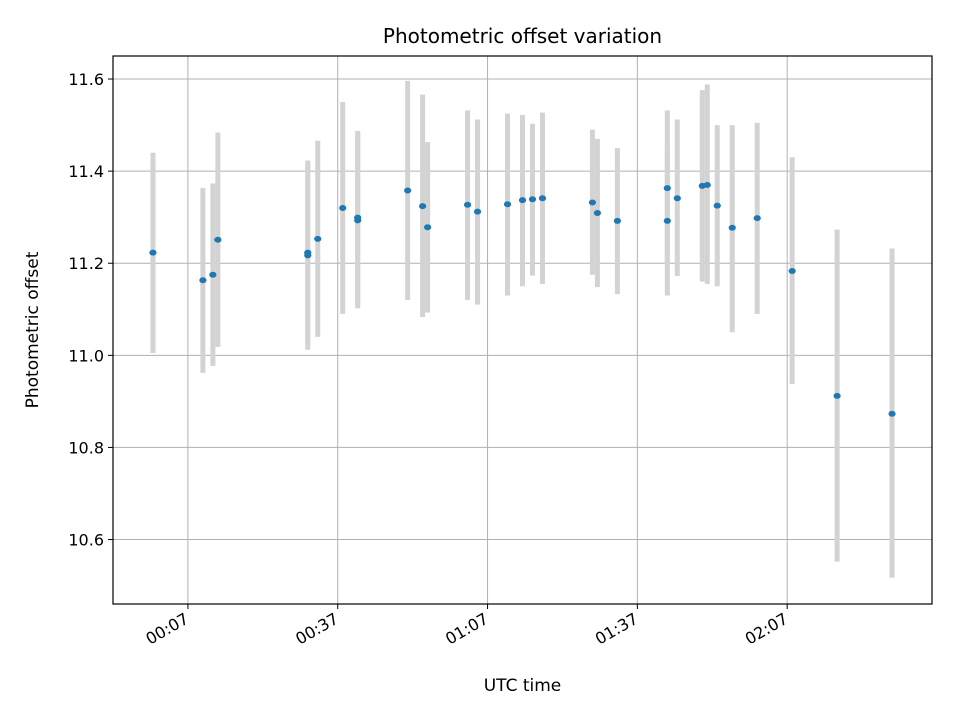 The width and height of the screenshot is (960, 720). Describe the element at coordinates (33, 329) in the screenshot. I see `y-axis-label: Photometric offset` at that location.